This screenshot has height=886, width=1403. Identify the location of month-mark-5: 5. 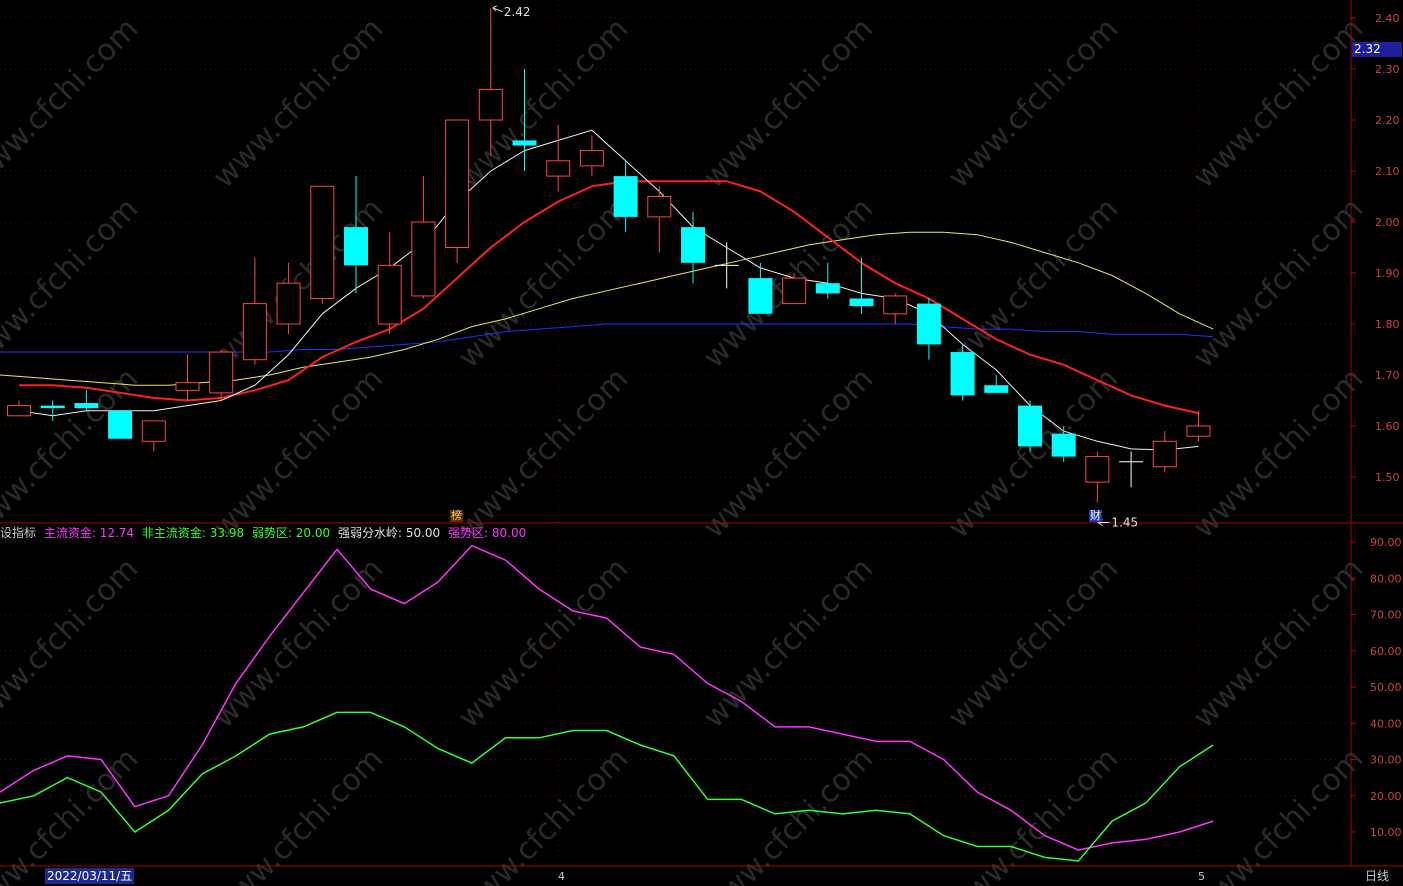
(1201, 876).